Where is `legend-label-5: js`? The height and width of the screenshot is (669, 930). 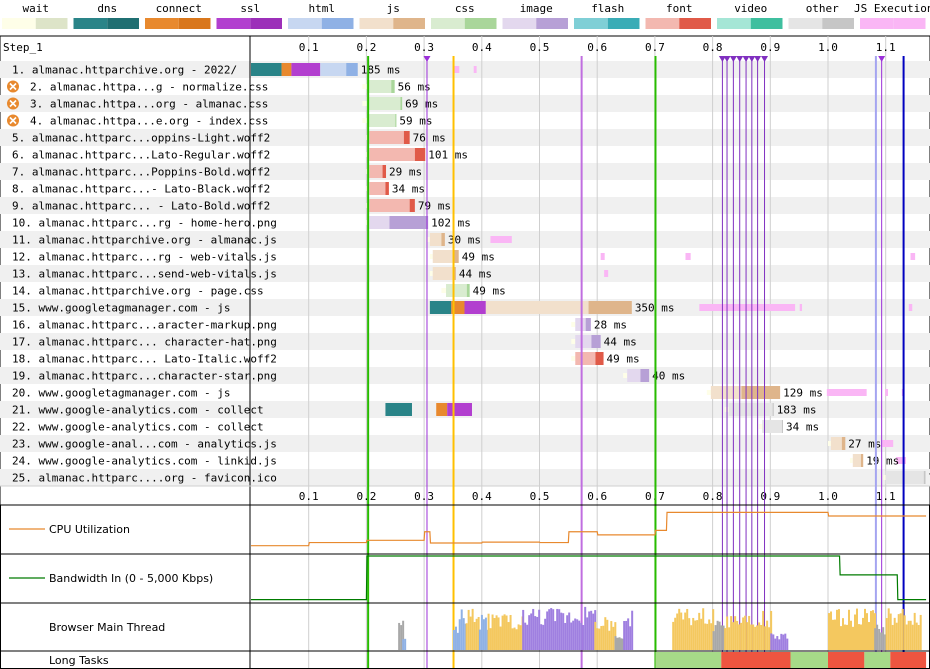
legend-label-5: js is located at coordinates (393, 8).